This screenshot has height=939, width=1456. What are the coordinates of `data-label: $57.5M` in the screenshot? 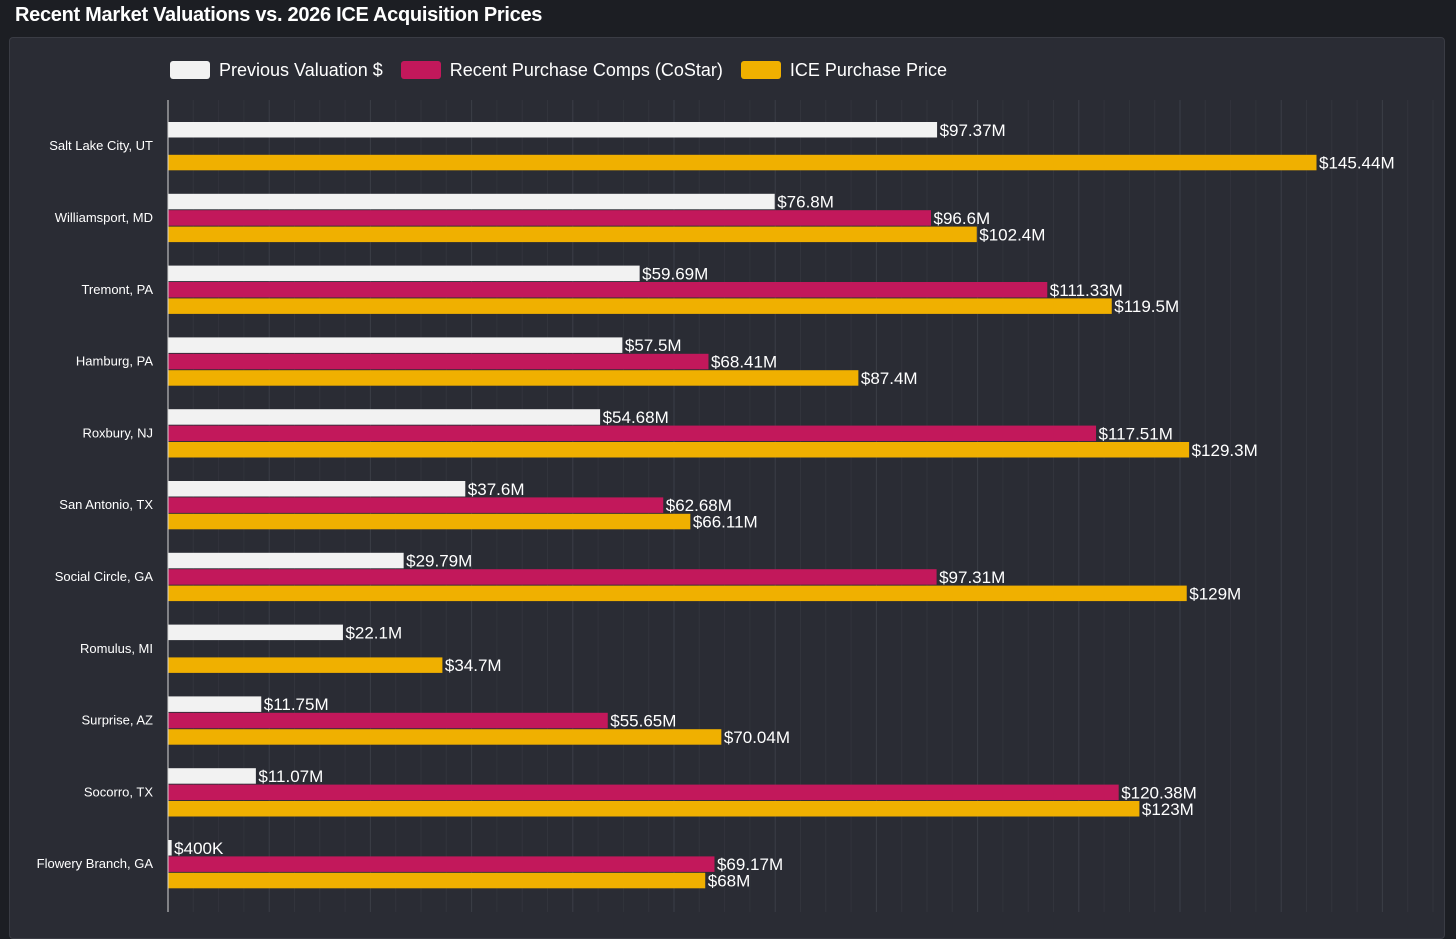 It's located at (653, 345).